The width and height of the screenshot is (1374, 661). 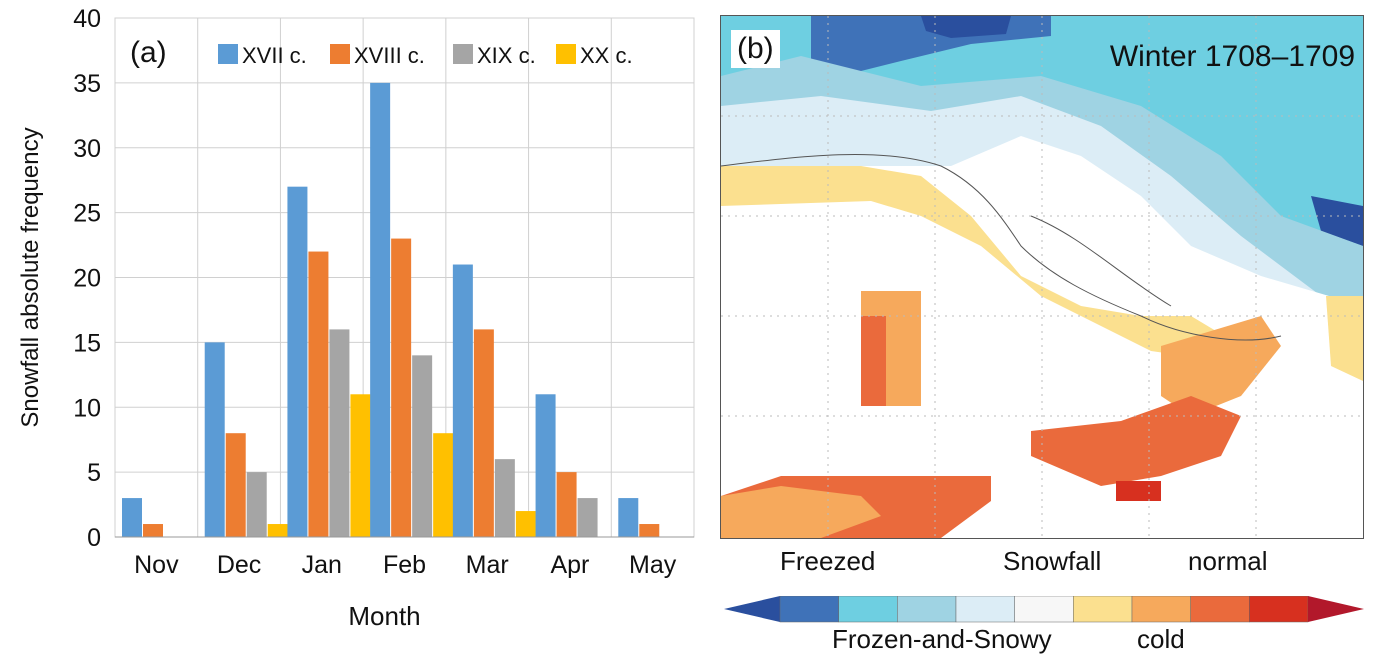 What do you see at coordinates (148, 52) in the screenshot?
I see `panel-a-label: (a)` at bounding box center [148, 52].